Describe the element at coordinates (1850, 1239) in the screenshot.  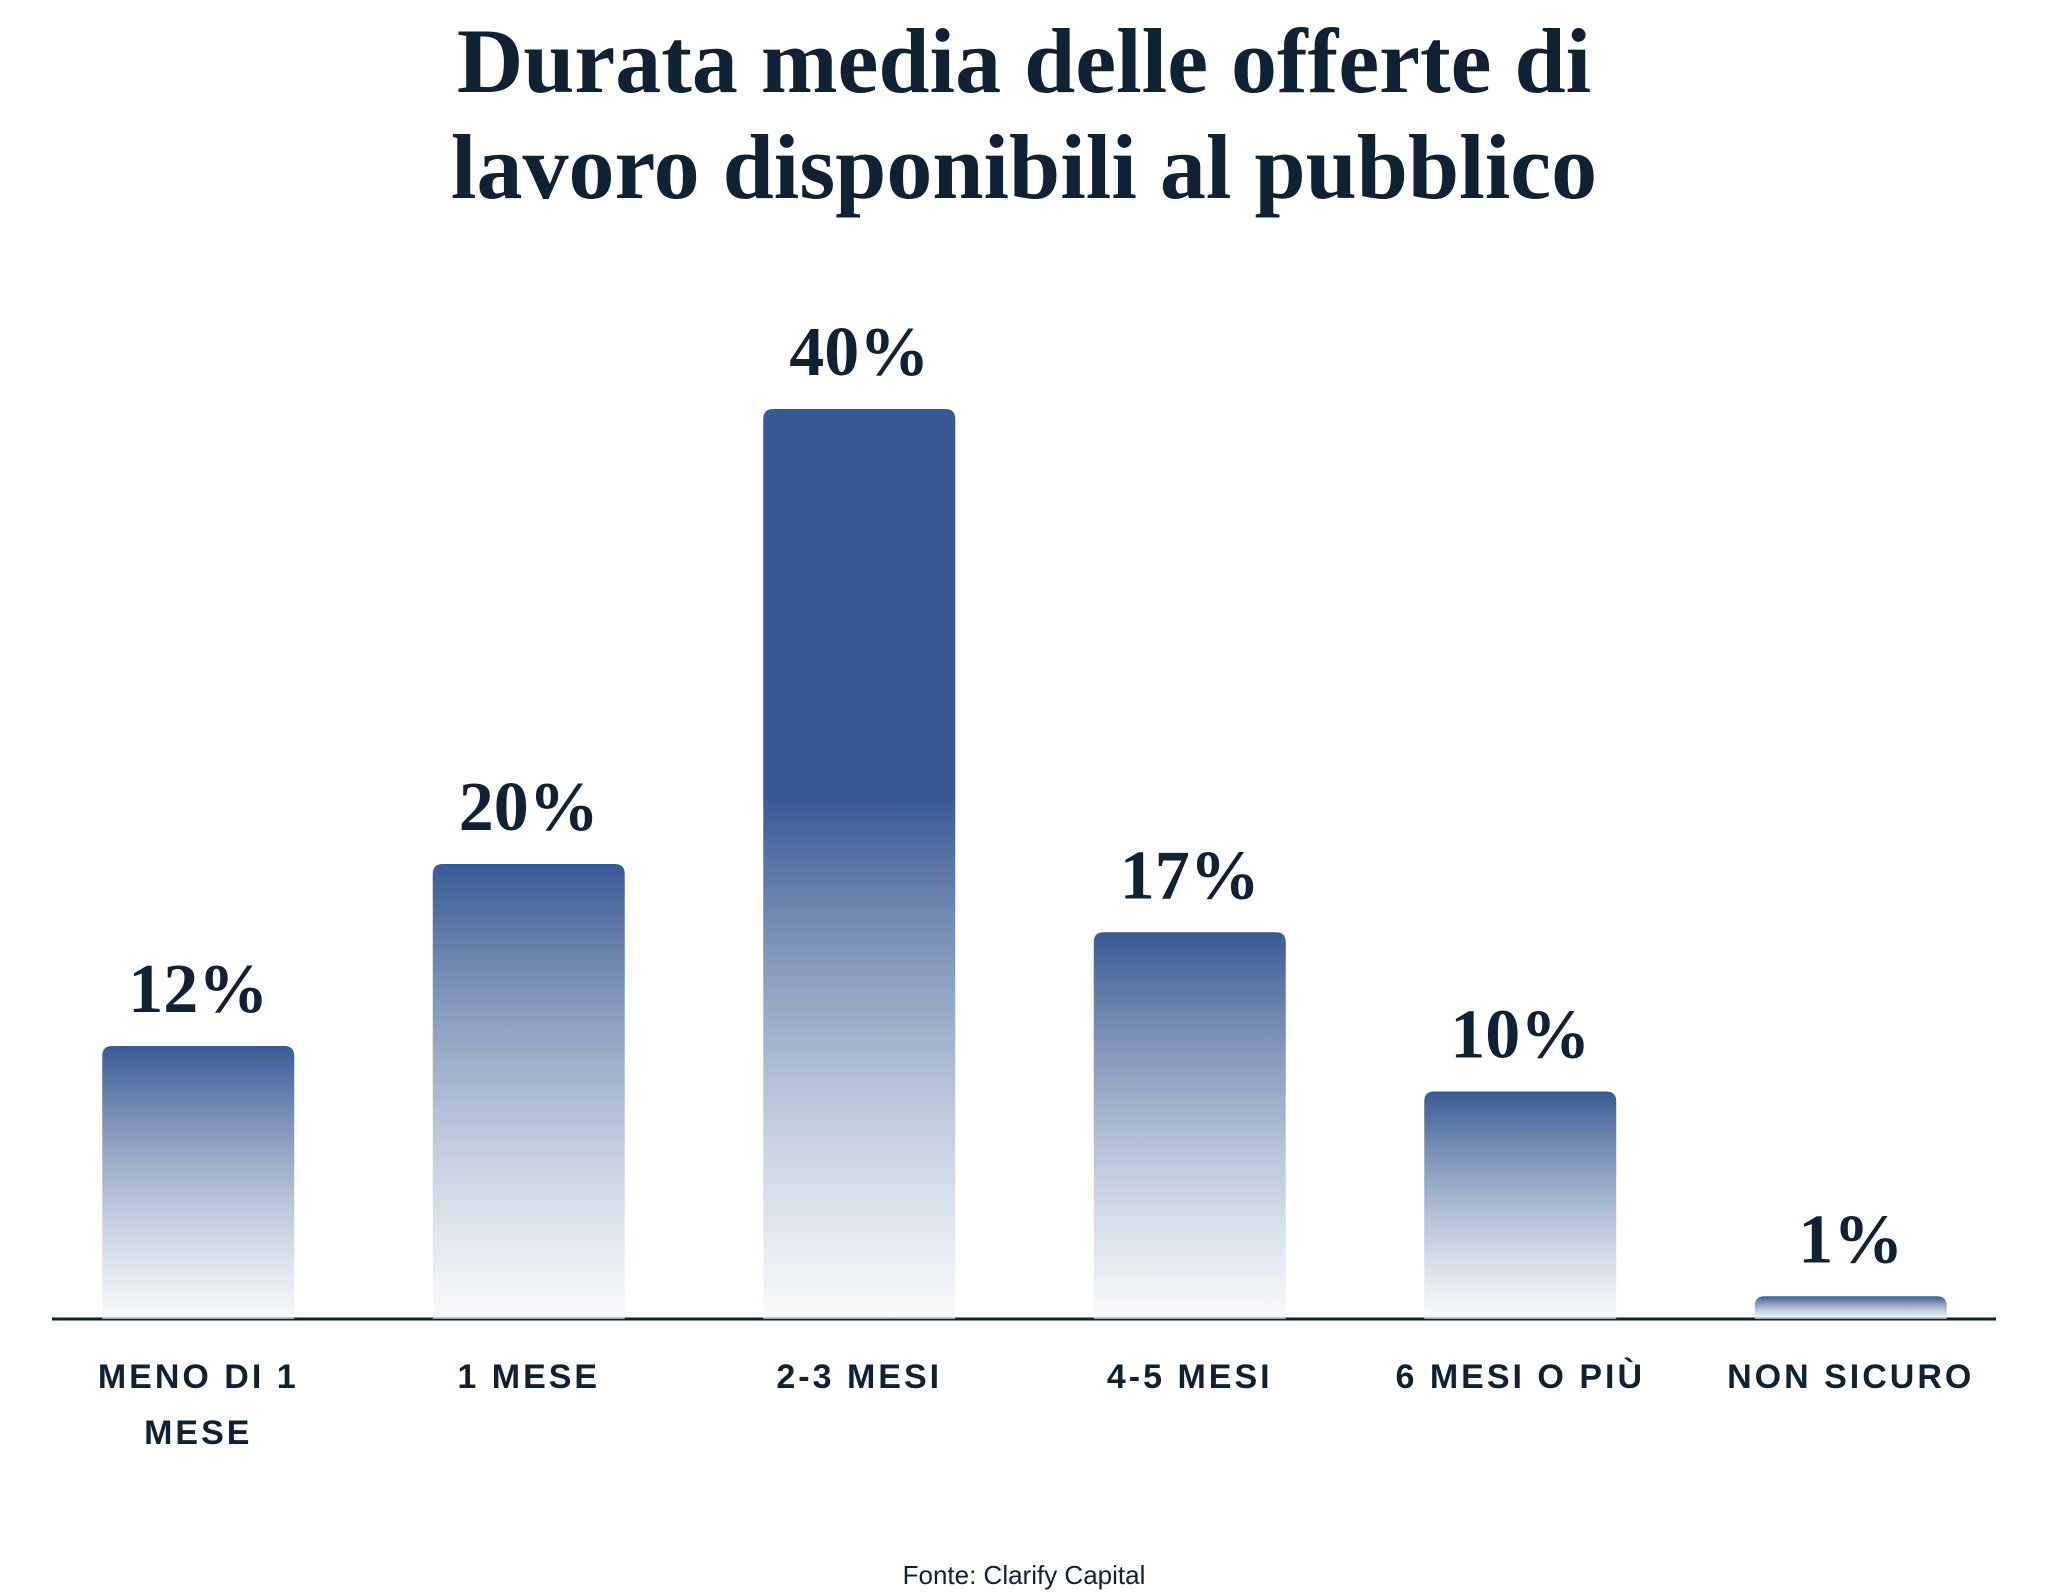
I see `value-label: 1%` at that location.